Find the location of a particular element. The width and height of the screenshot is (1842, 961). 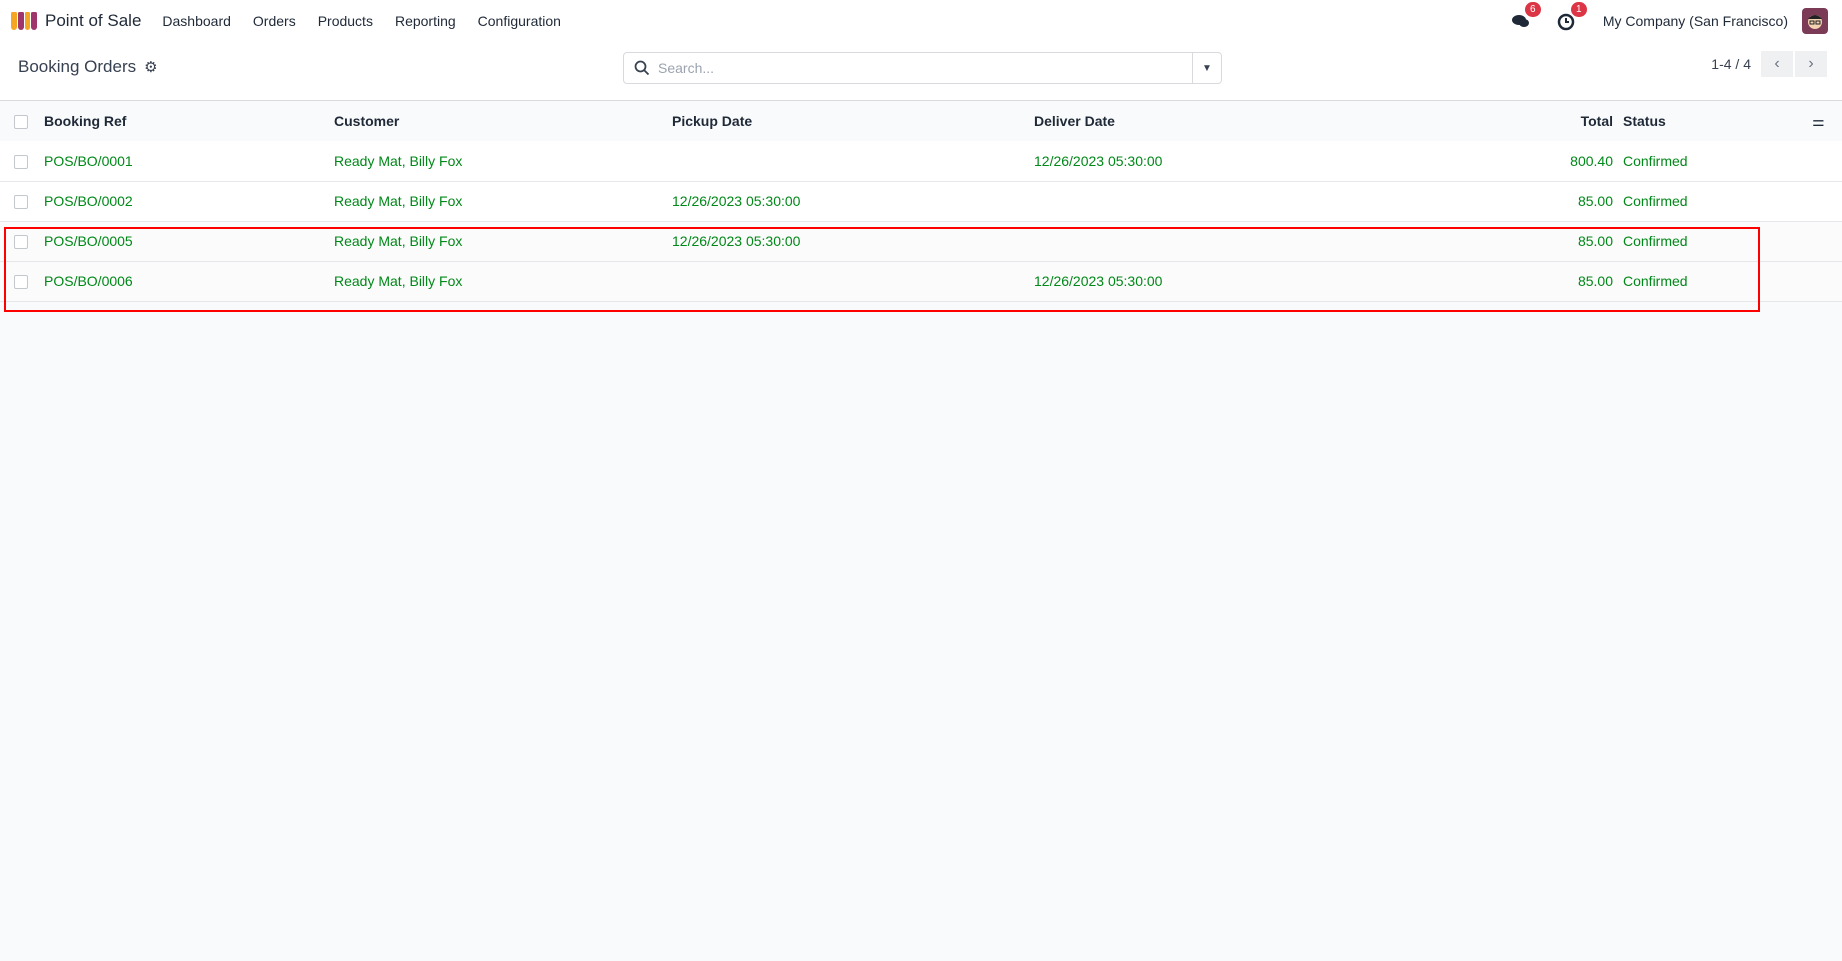

company-switcher: My Company (San Francisco) is located at coordinates (1695, 20).